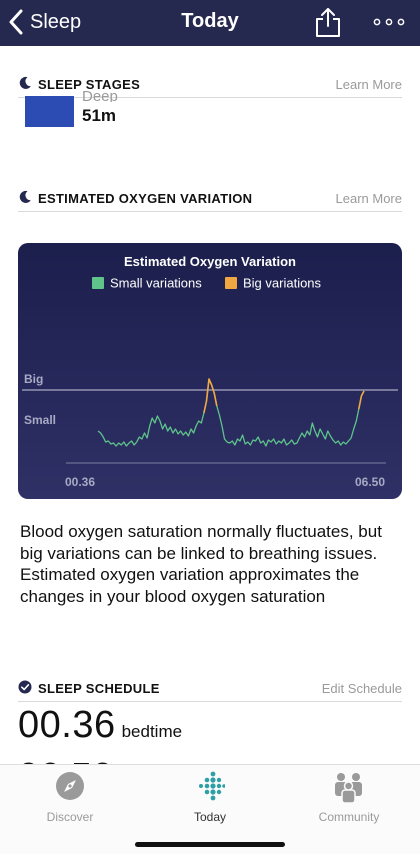 This screenshot has height=854, width=420. Describe the element at coordinates (210, 689) in the screenshot. I see `sleep-schedule-header: SLEEP SCHEDULE Edit Schedule` at that location.